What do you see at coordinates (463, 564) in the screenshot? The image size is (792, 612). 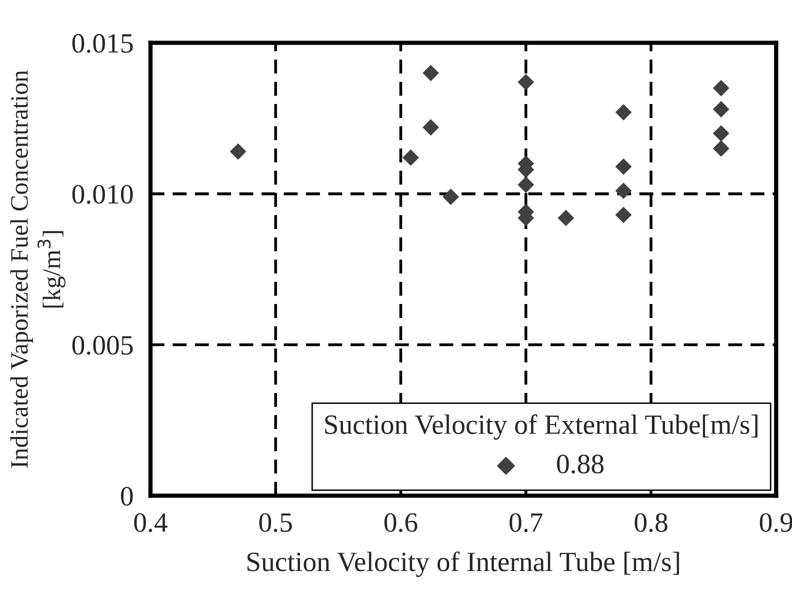 I see `x-axis-title: Suction Velocity of Internal Tube [m/s]` at bounding box center [463, 564].